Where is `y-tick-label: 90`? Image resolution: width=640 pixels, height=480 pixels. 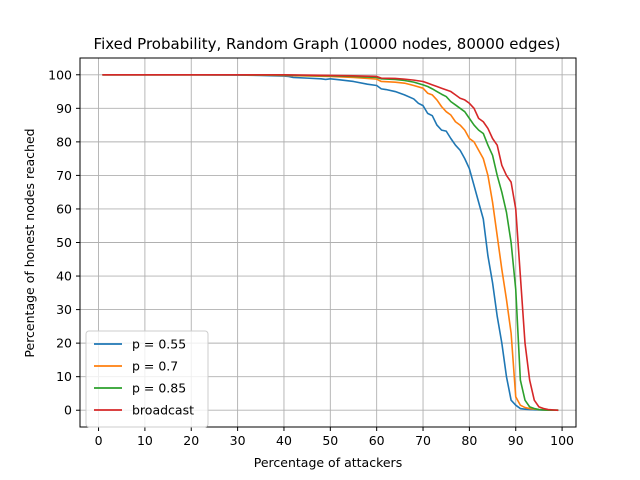
y-tick-label: 90 is located at coordinates (64, 108).